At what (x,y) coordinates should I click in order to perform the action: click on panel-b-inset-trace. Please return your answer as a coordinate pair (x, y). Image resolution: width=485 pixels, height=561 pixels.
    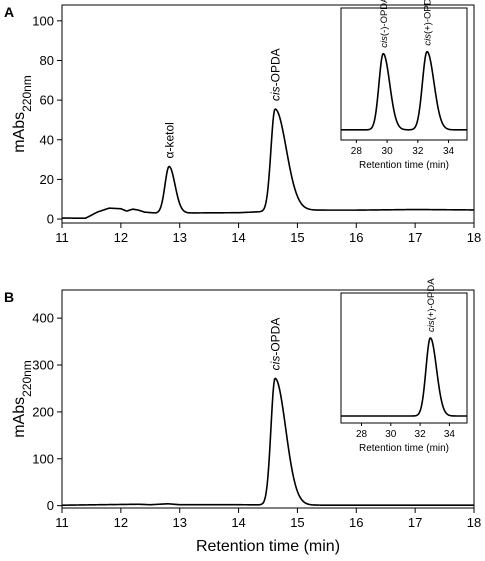
    Looking at the image, I should click on (404, 377).